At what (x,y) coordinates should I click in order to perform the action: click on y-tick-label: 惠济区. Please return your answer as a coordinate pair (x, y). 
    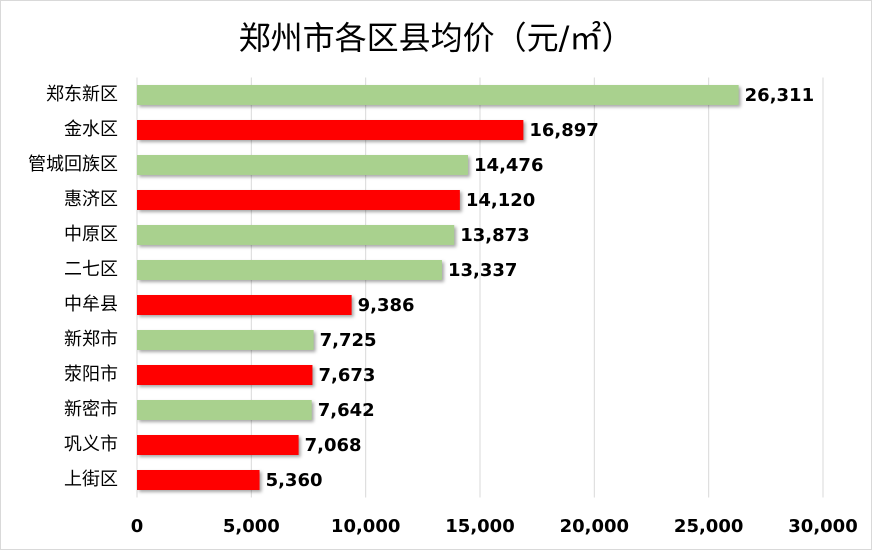
    Looking at the image, I should click on (91, 199).